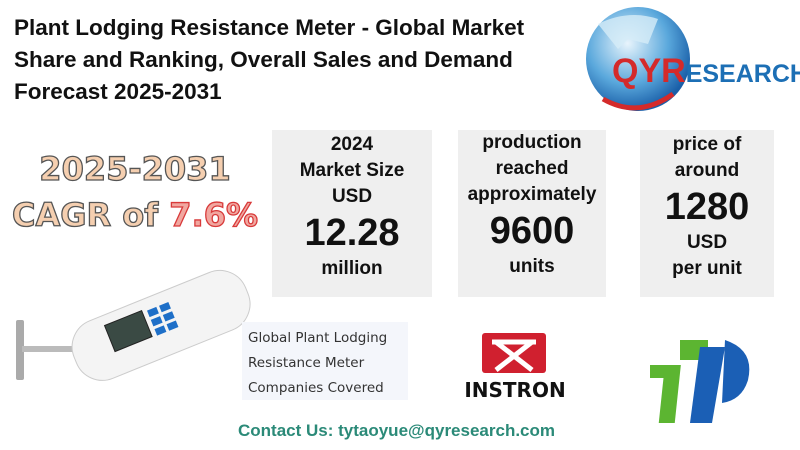 Image resolution: width=800 pixels, height=450 pixels. What do you see at coordinates (707, 268) in the screenshot?
I see `stat-unit: per unit` at bounding box center [707, 268].